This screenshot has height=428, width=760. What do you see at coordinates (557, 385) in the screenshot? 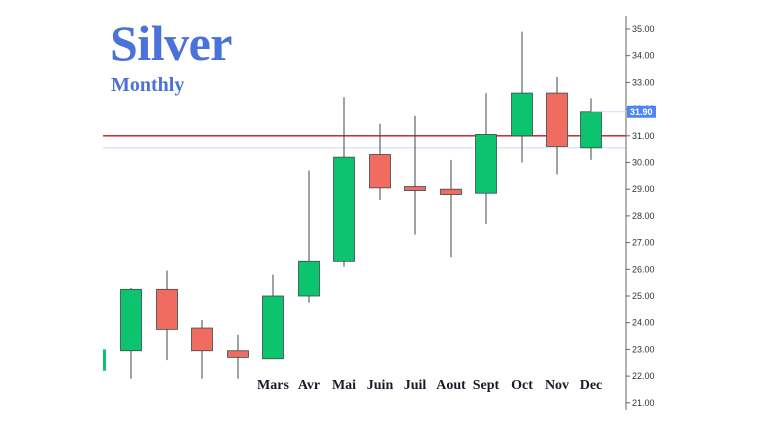
I see `x-label-nov: Nov` at bounding box center [557, 385].